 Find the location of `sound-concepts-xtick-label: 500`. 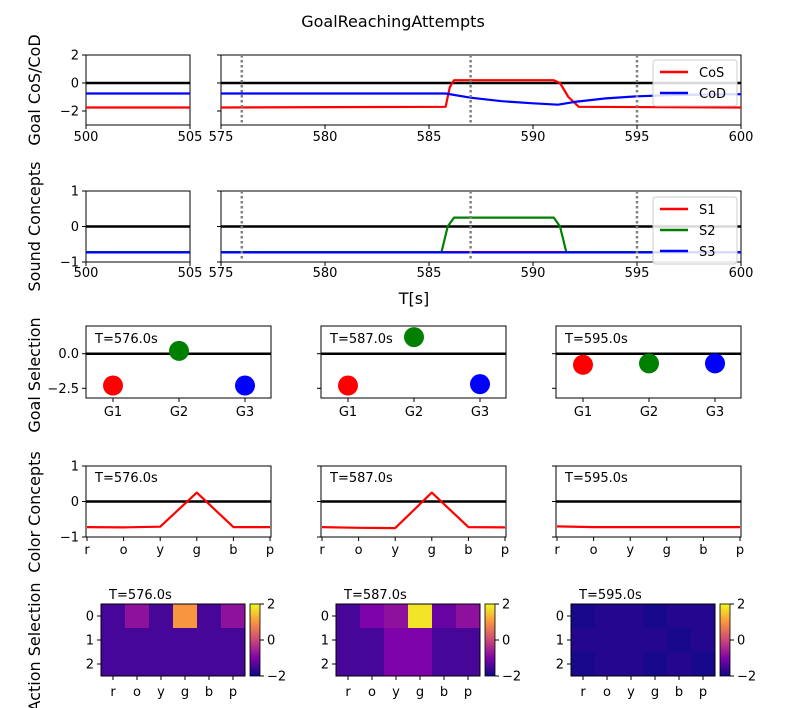

sound-concepts-xtick-label: 500 is located at coordinates (86, 273).